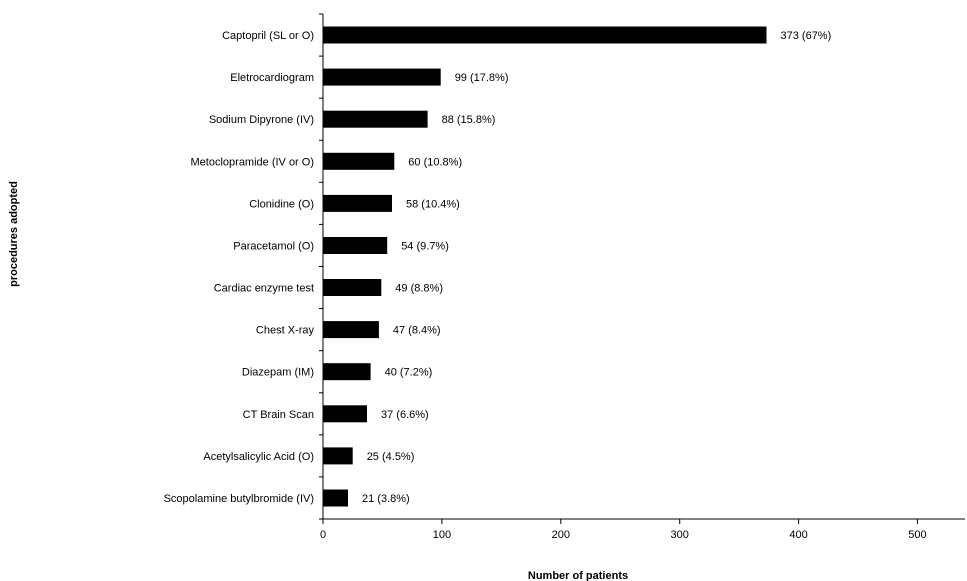 The width and height of the screenshot is (967, 581). Describe the element at coordinates (391, 457) in the screenshot. I see `data-label: 25 (4.5%)` at that location.